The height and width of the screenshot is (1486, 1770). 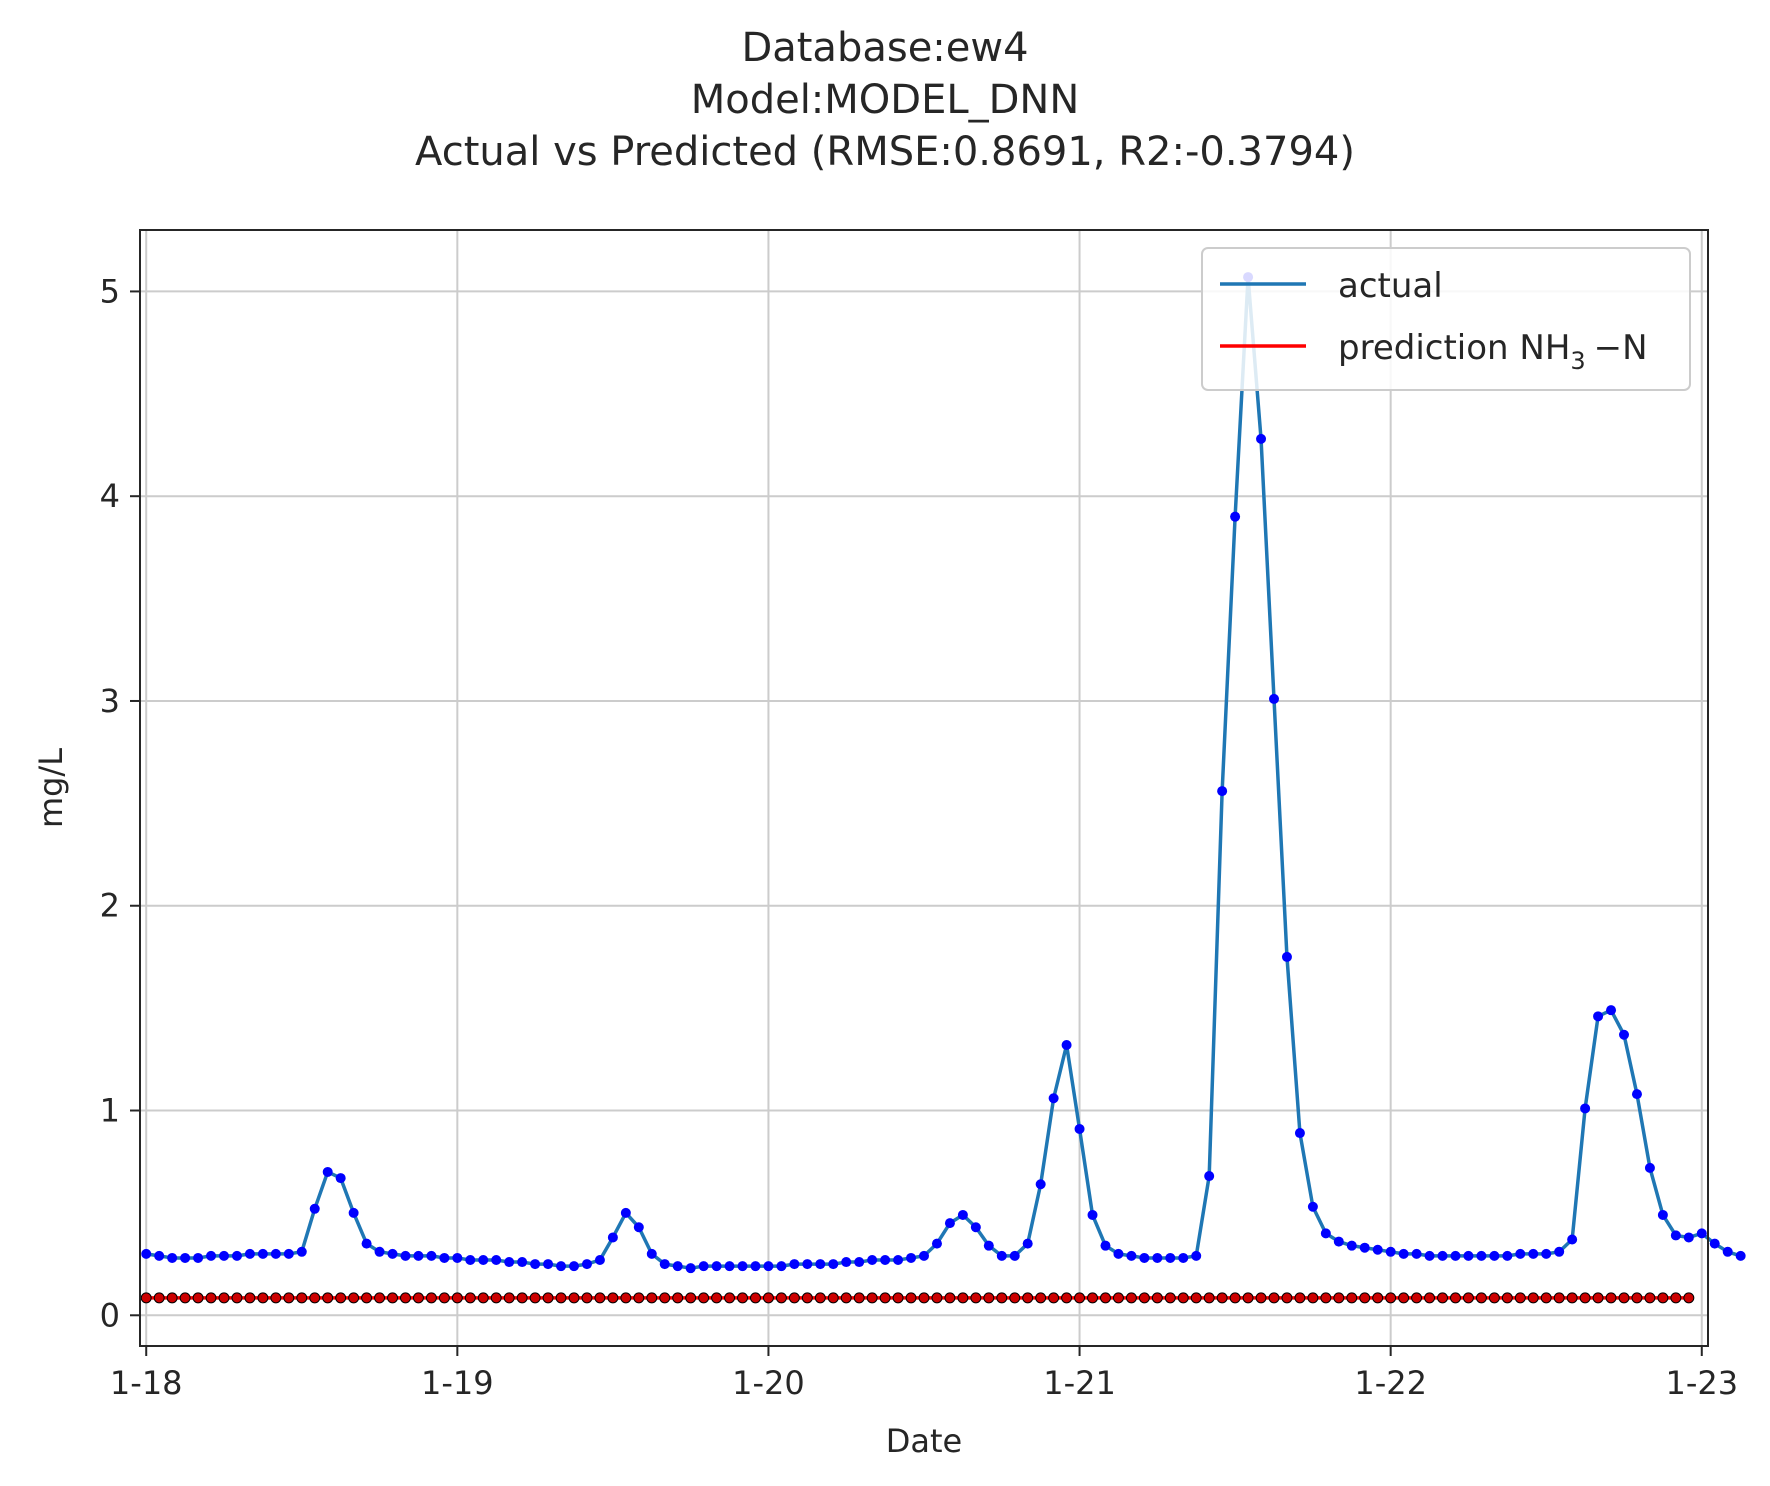 What do you see at coordinates (1701, 1383) in the screenshot?
I see `x-tick-label: 1-23` at bounding box center [1701, 1383].